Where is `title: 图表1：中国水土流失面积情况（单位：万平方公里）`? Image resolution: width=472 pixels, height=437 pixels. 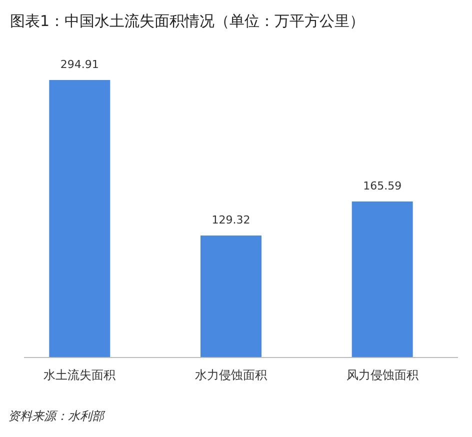
title: 图表1：中国水土流失面积情况（单位：万平方公里） is located at coordinates (187, 21).